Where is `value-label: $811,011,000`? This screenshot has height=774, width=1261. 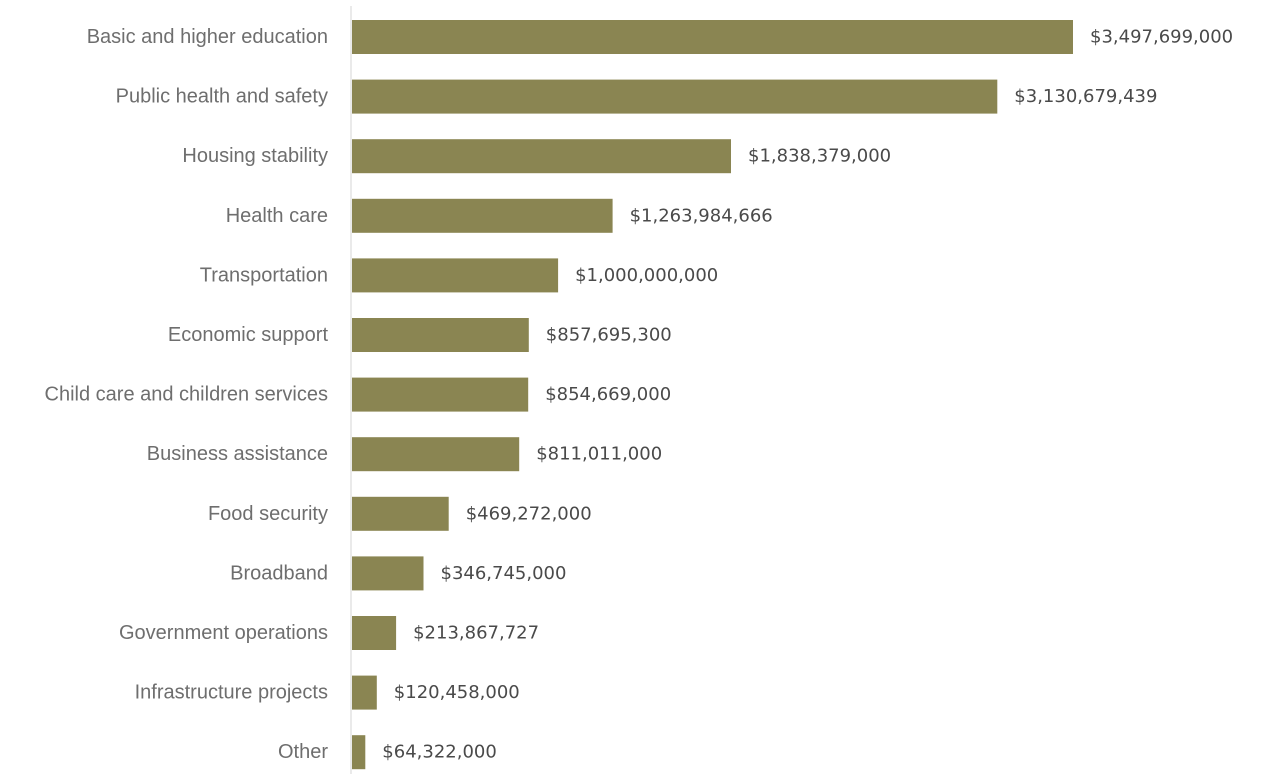 value-label: $811,011,000 is located at coordinates (599, 454).